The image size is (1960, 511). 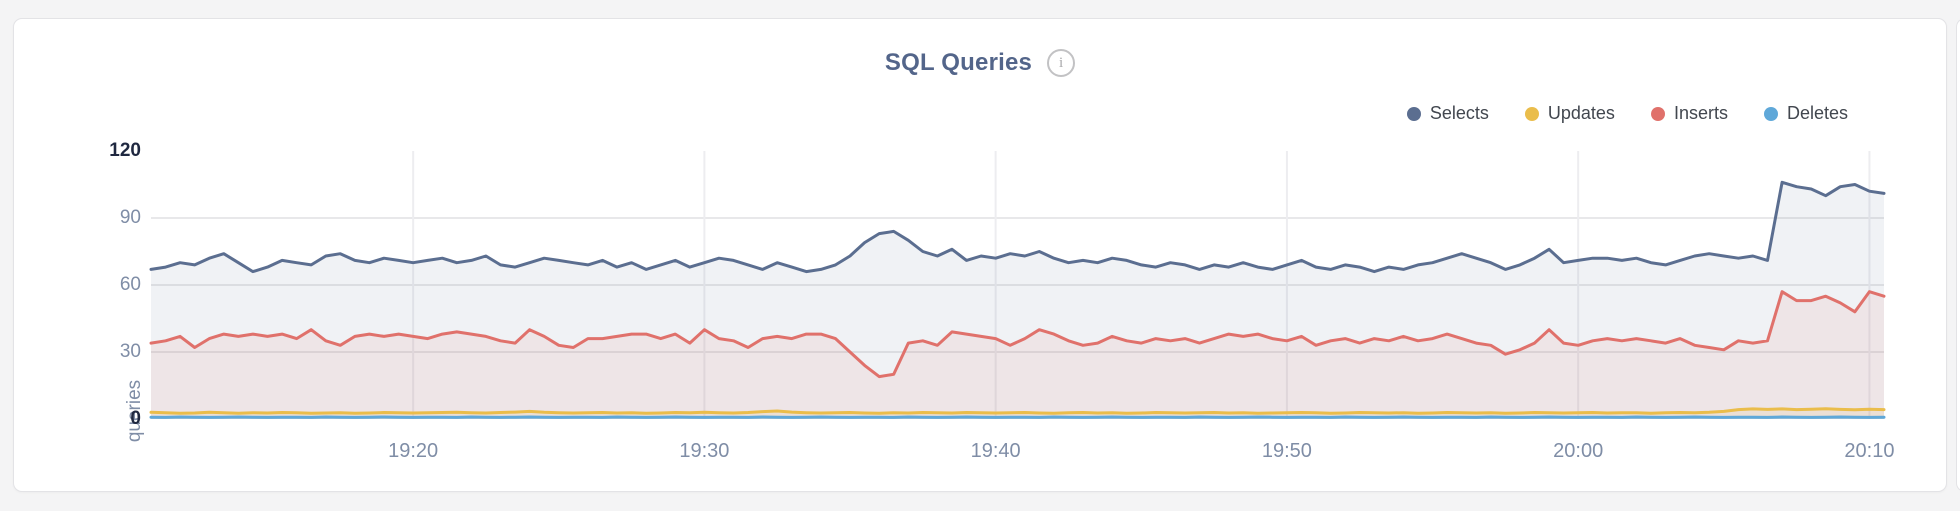 What do you see at coordinates (1658, 114) in the screenshot?
I see `legend-dot-inserts` at bounding box center [1658, 114].